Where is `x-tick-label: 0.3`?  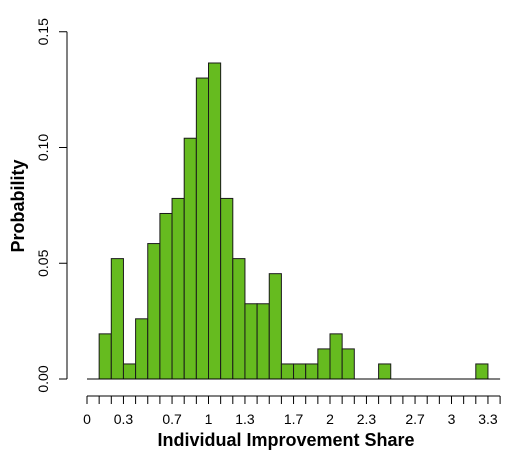 x-tick-label: 0.3 is located at coordinates (124, 419).